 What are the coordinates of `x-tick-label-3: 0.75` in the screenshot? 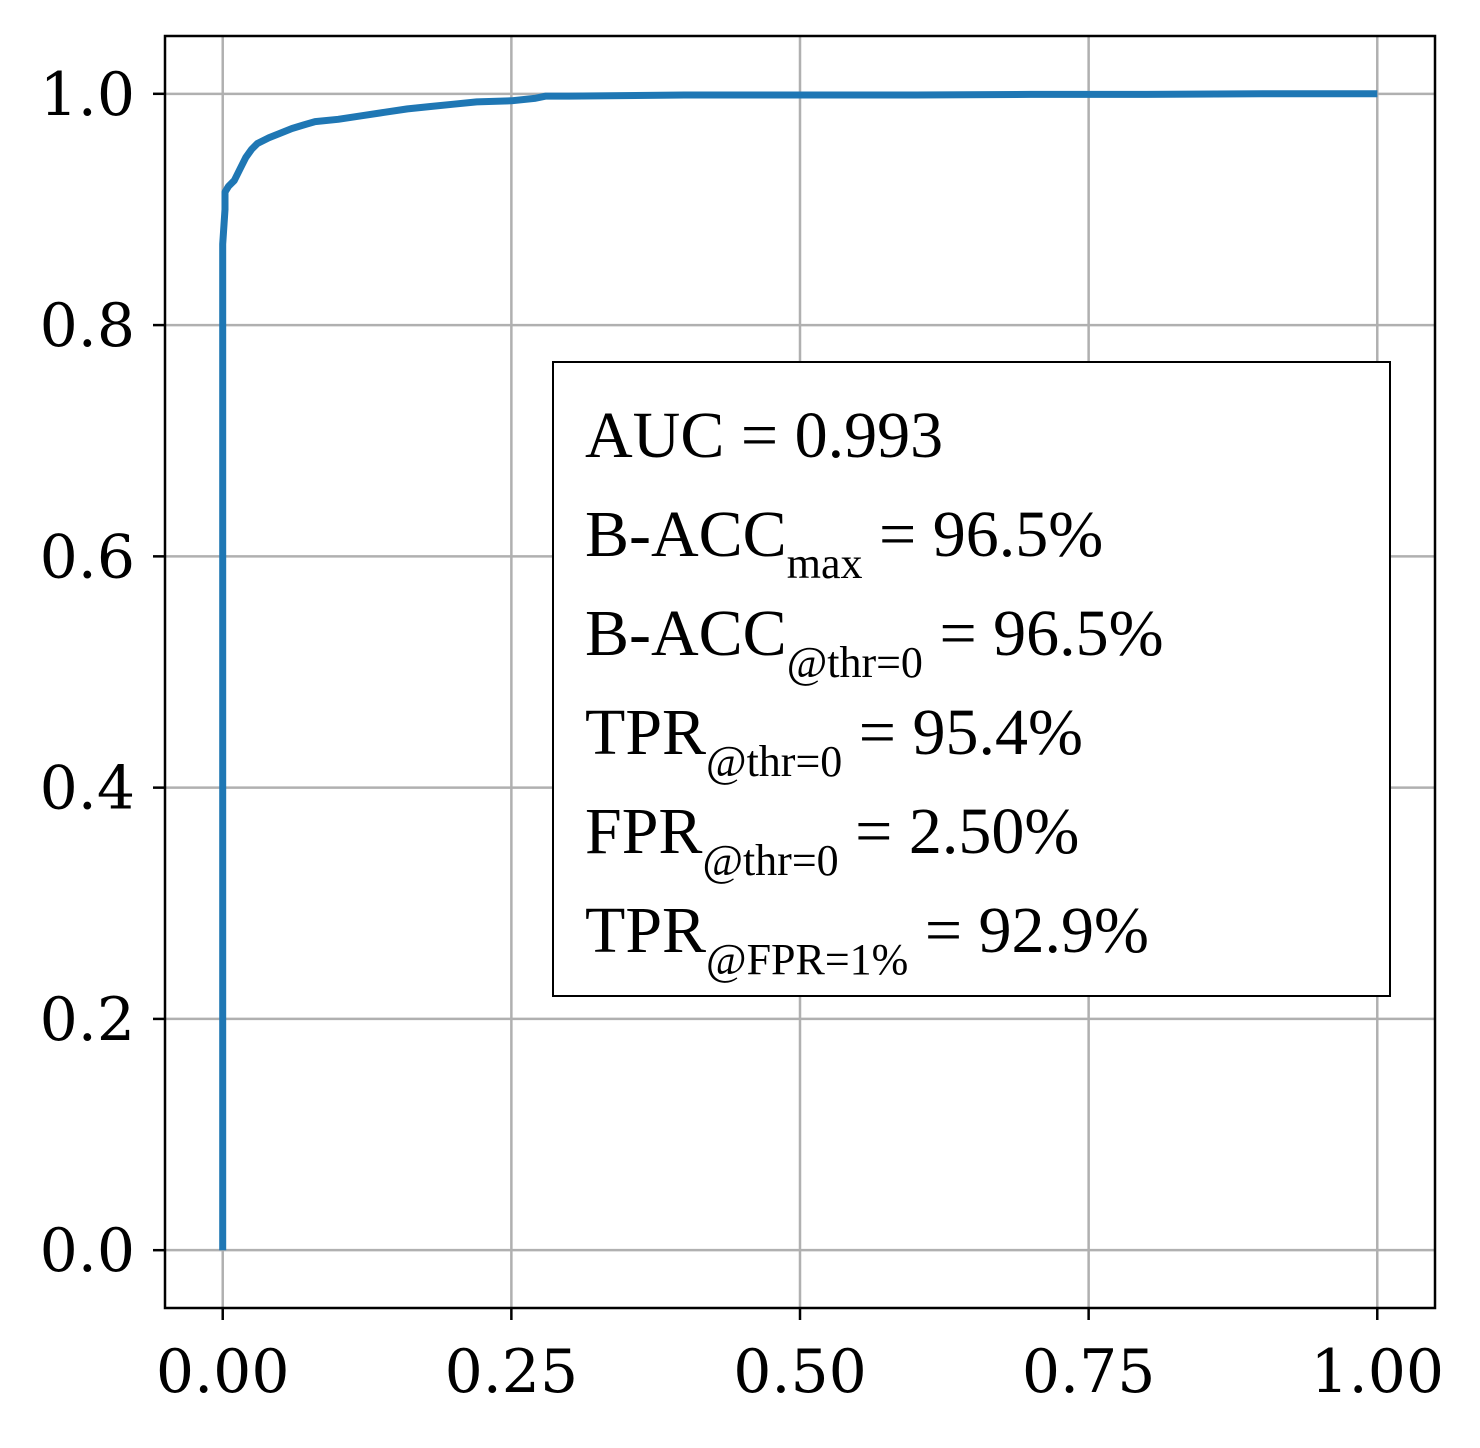 It's located at (1089, 1372).